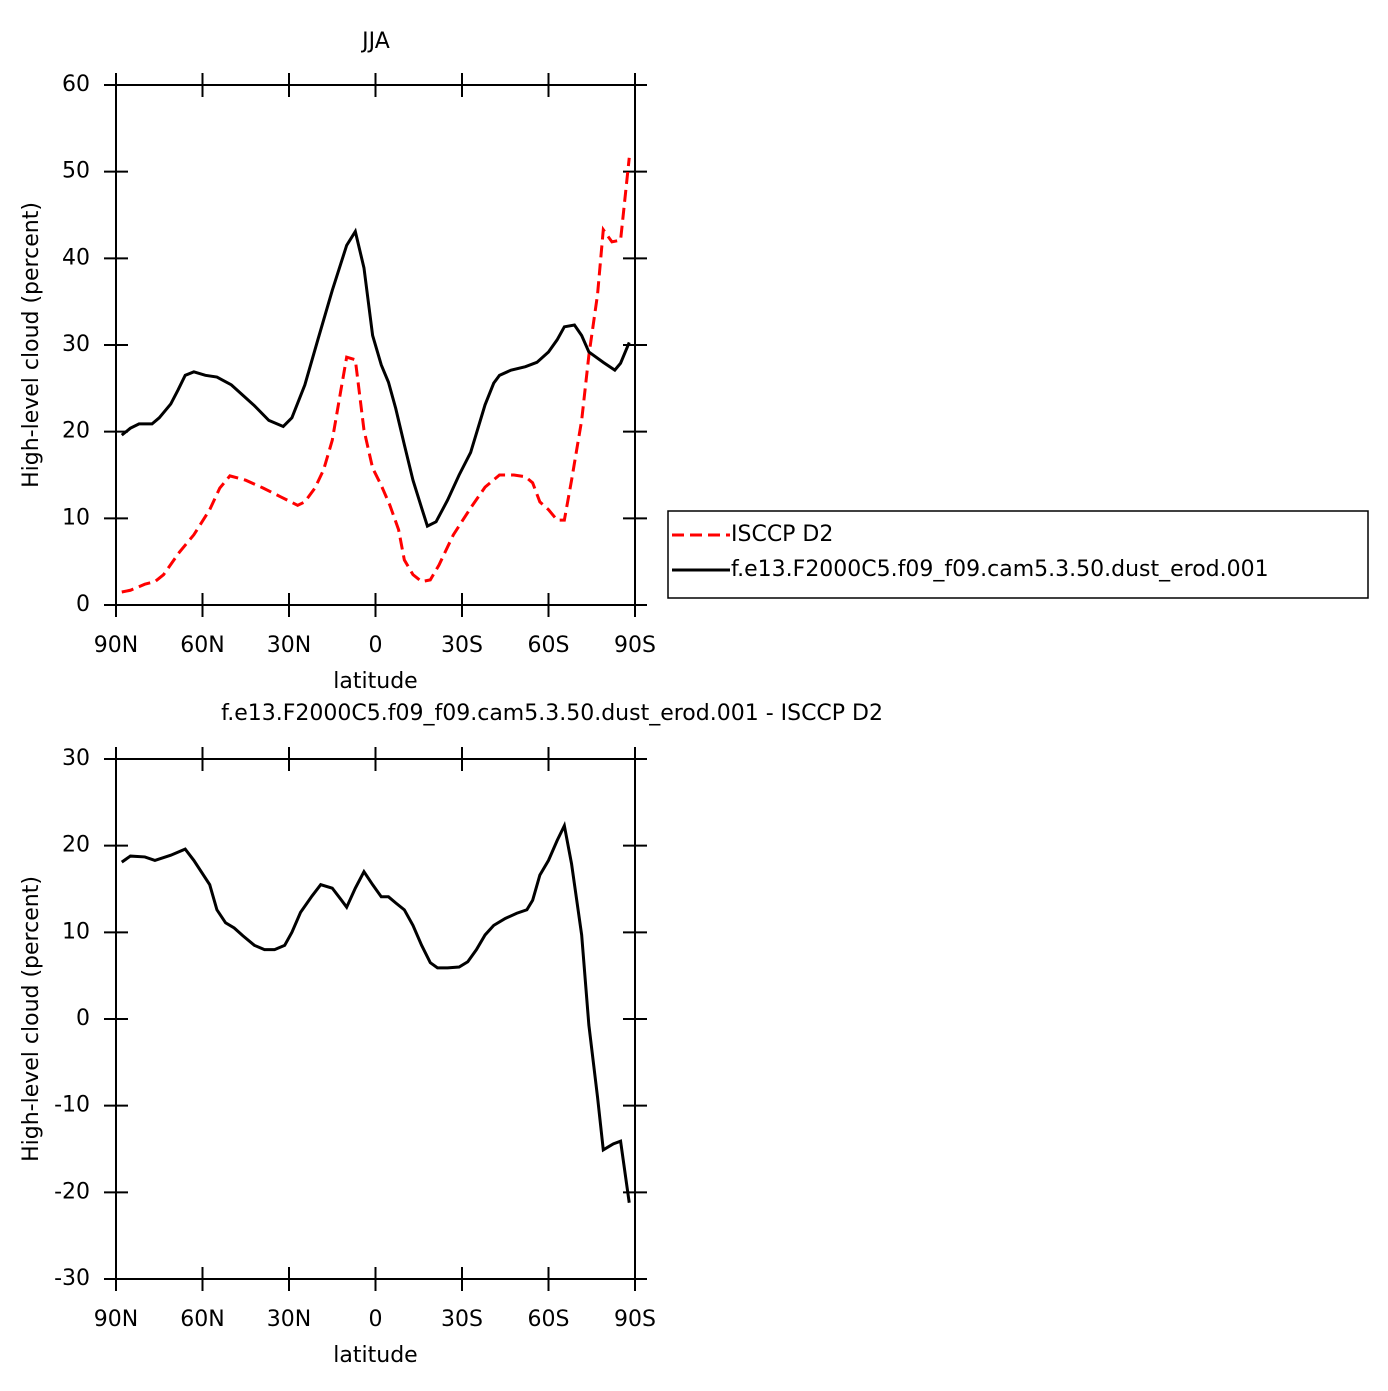 Image resolution: width=1388 pixels, height=1391 pixels. Describe the element at coordinates (76, 84) in the screenshot. I see `y-tick-label: 60` at that location.